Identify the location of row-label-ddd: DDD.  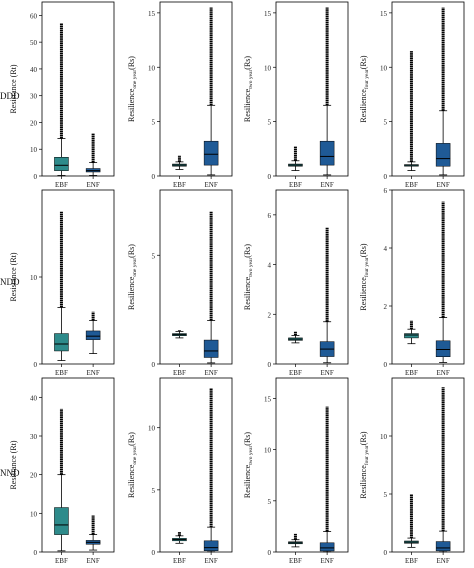
(10, 96).